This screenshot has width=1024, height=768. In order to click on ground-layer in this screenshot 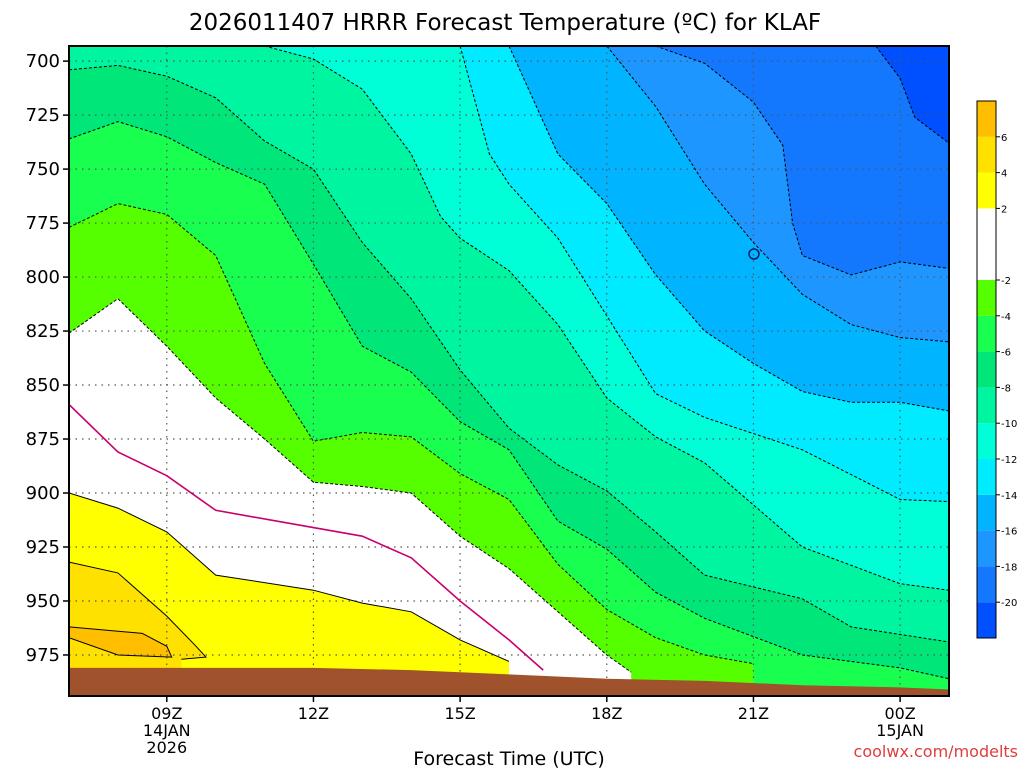, I will do `click(509, 681)`.